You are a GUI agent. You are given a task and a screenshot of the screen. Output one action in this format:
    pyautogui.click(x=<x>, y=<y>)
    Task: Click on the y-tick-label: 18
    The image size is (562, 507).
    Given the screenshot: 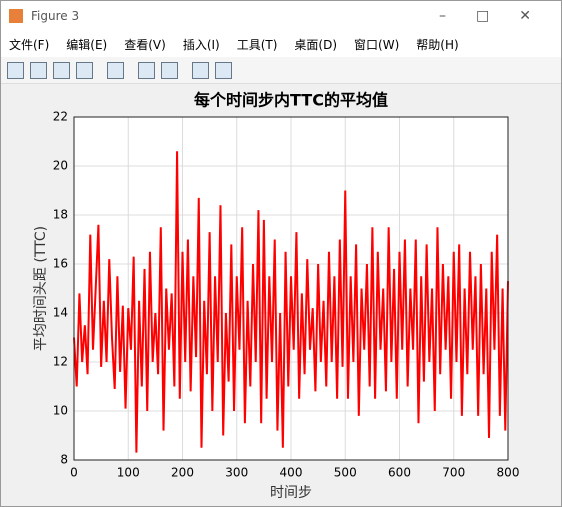 What is the action you would take?
    pyautogui.click(x=60, y=215)
    